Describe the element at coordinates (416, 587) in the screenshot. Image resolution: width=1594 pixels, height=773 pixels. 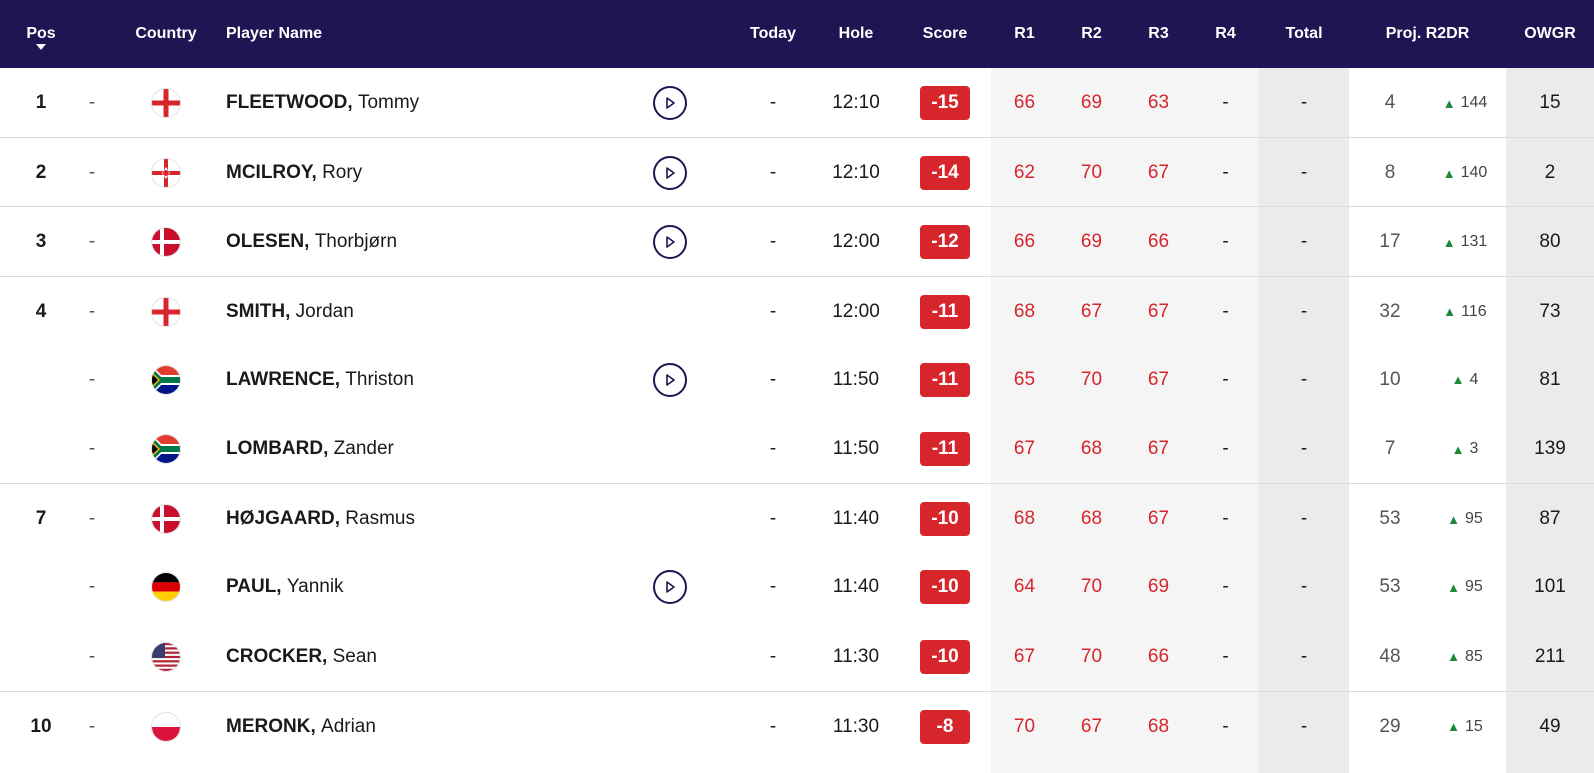
I see `player-name: PAUL, Yannik` at that location.